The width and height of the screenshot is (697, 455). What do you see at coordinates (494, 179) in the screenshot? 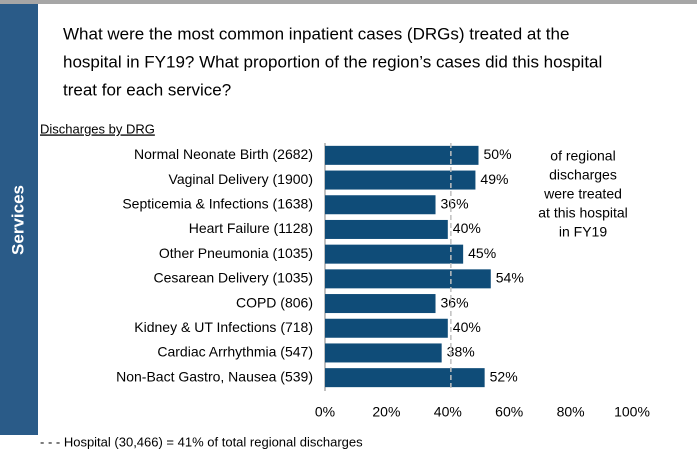
I see `value-label: 49%` at bounding box center [494, 179].